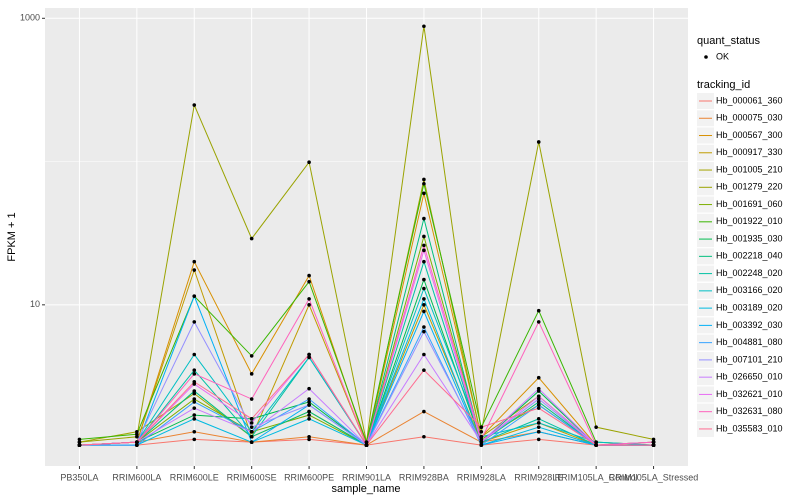 This screenshot has height=500, width=800. I want to click on x-tick-label: RRIM928BA, so click(424, 477).